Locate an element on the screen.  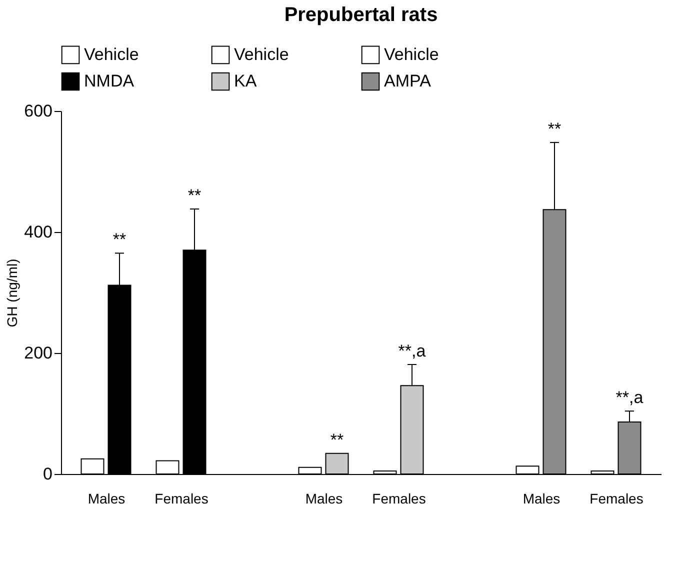
y-tick-label: 0 is located at coordinates (47, 474).